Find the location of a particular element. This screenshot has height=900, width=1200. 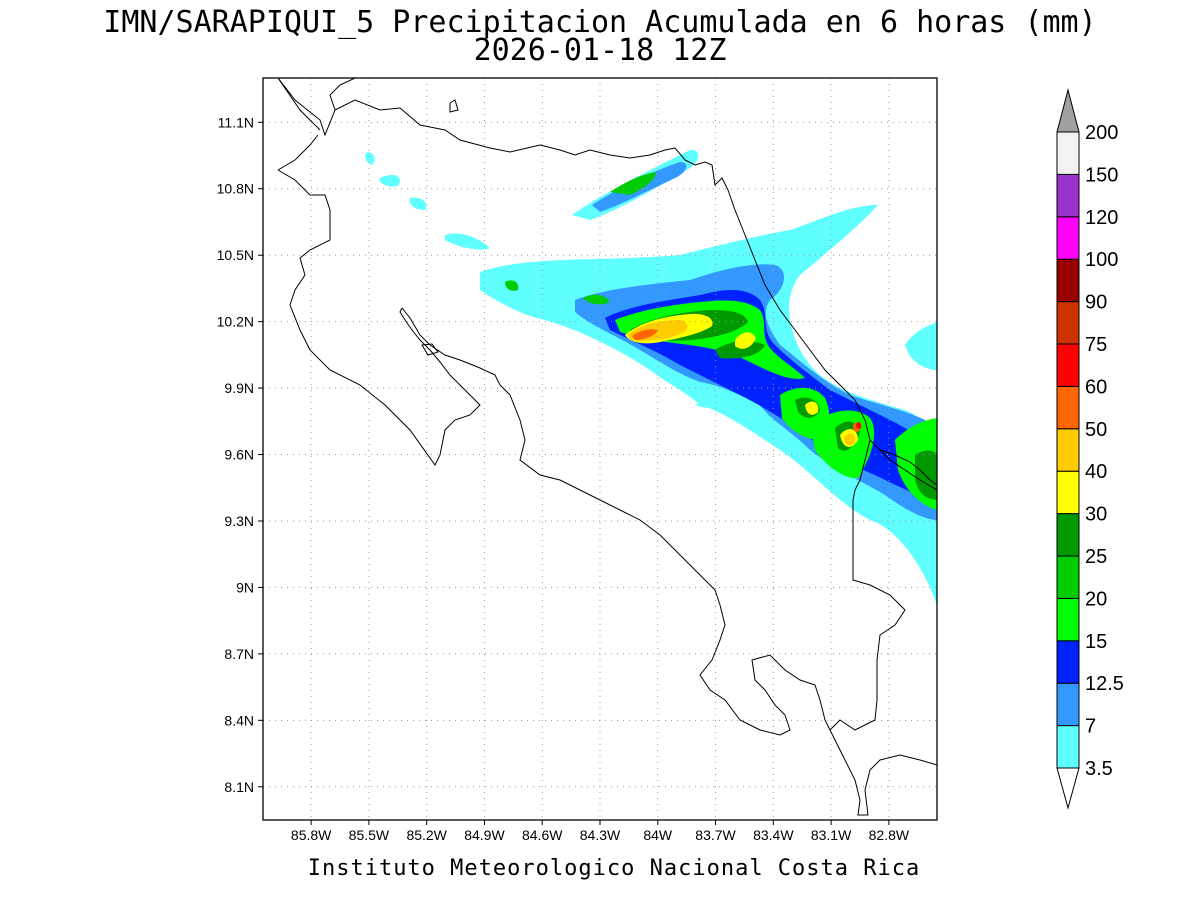

colorbar-label: 40 is located at coordinates (1096, 472).